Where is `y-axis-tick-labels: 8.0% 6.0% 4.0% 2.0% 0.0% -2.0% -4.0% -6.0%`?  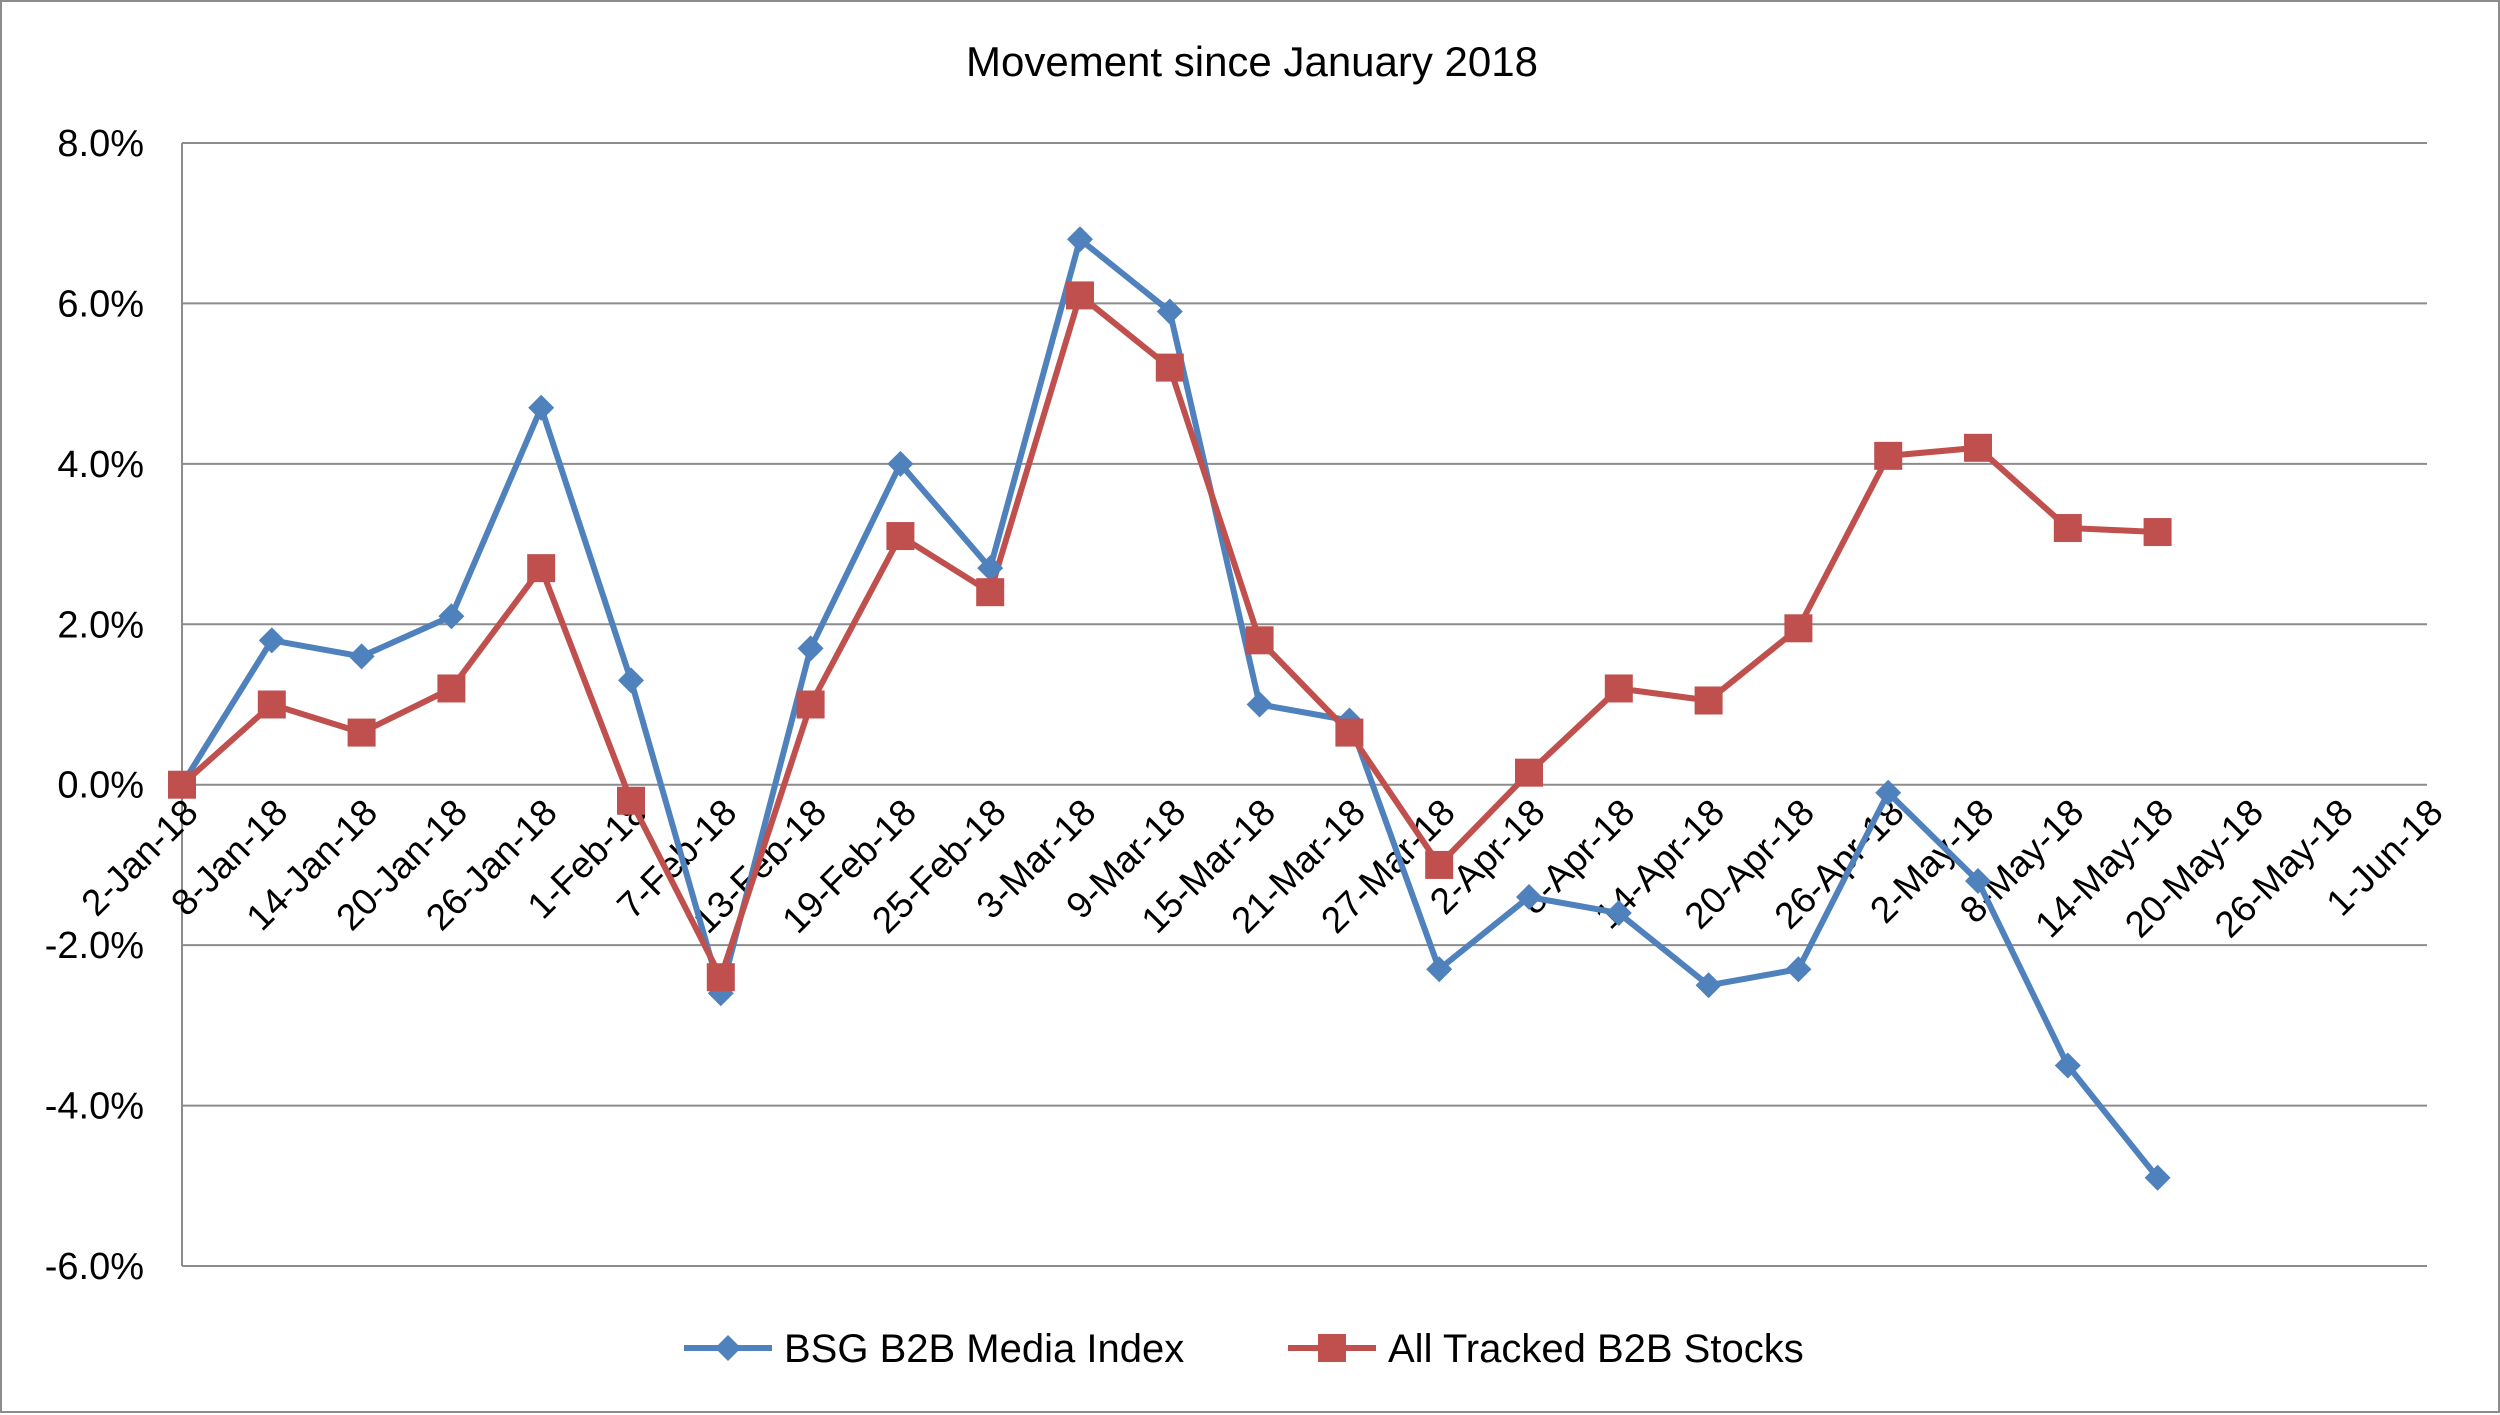
y-axis-tick-labels: 8.0% 6.0% 4.0% 2.0% 0.0% -2.0% -4.0% -6.0% is located at coordinates (94, 705).